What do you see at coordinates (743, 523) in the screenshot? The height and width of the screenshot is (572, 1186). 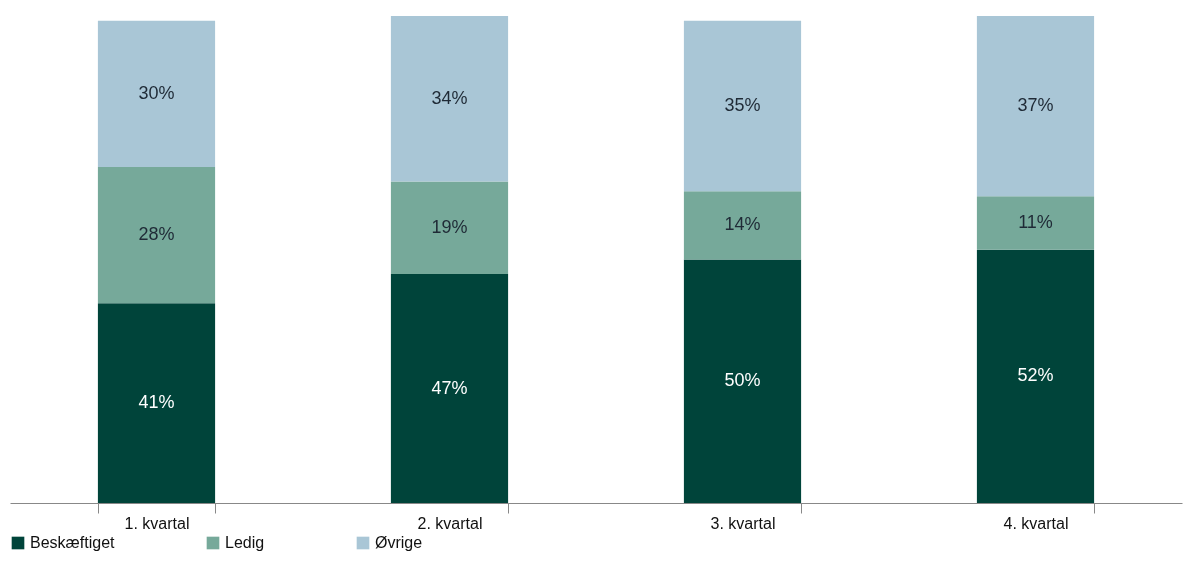 I see `x-tick-label: 3. kvartal` at bounding box center [743, 523].